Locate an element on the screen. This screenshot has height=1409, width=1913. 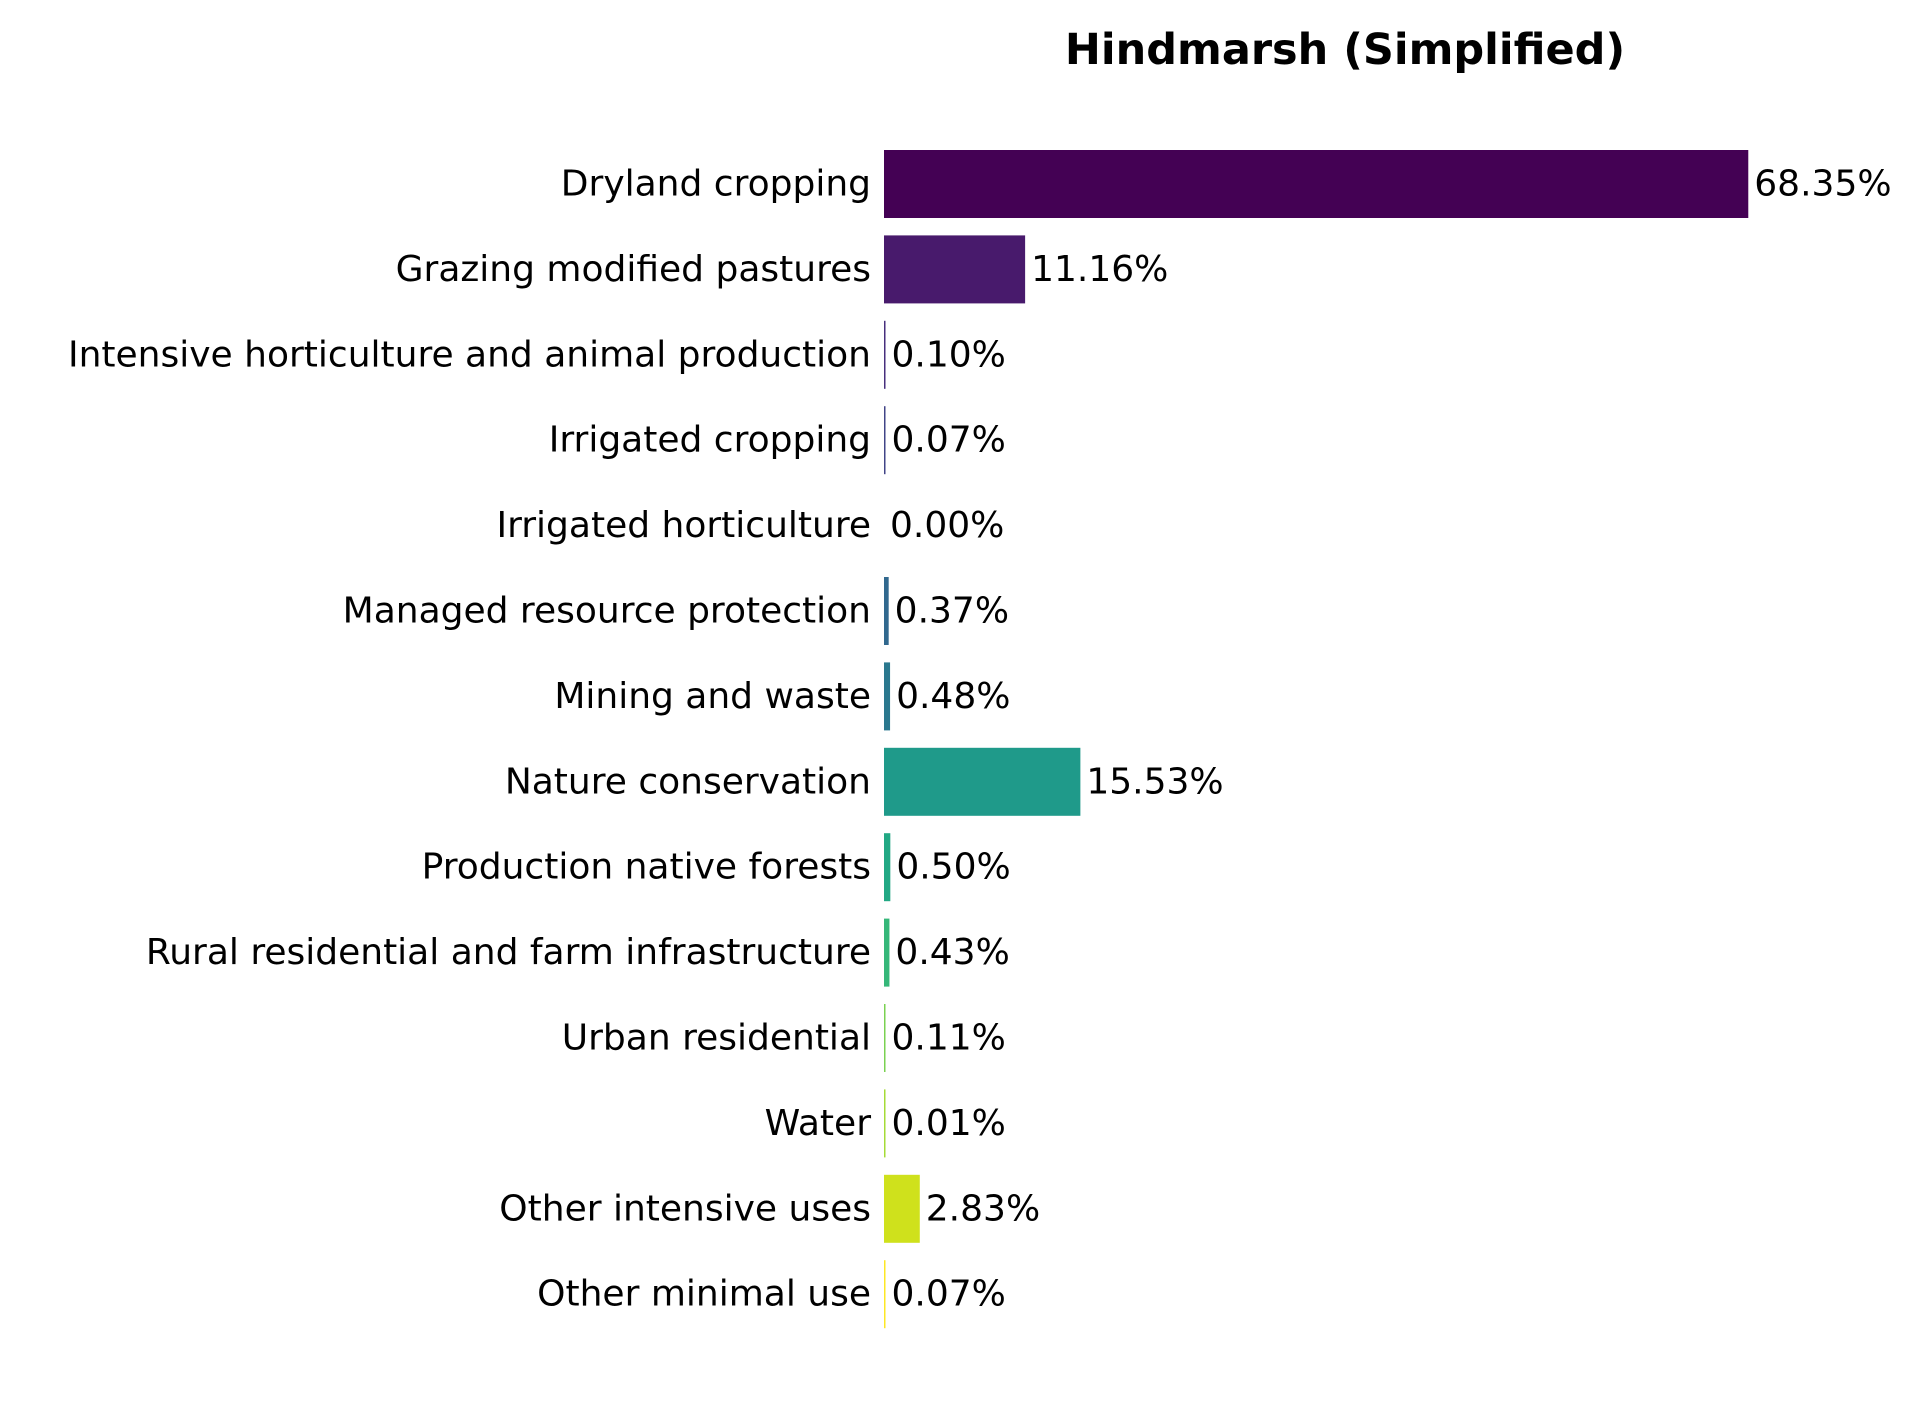
chart-title: Hindmarsh (Simplified) is located at coordinates (1345, 50).